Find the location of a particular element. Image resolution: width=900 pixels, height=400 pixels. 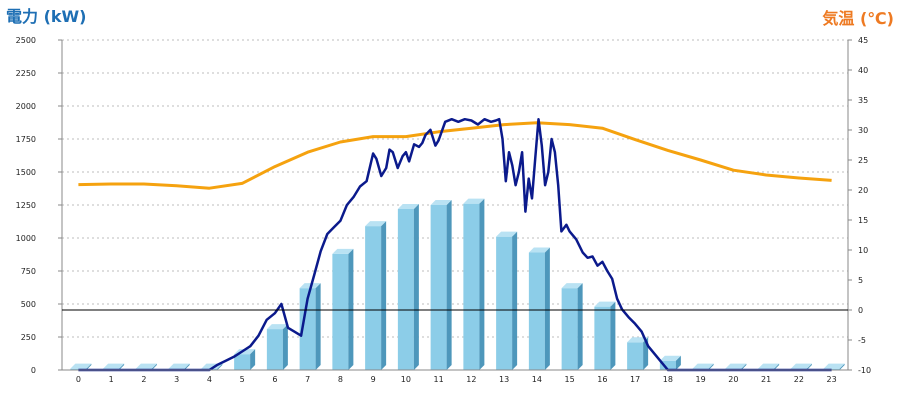

left-axis-title: 電力 (kW) is located at coordinates (46, 16).